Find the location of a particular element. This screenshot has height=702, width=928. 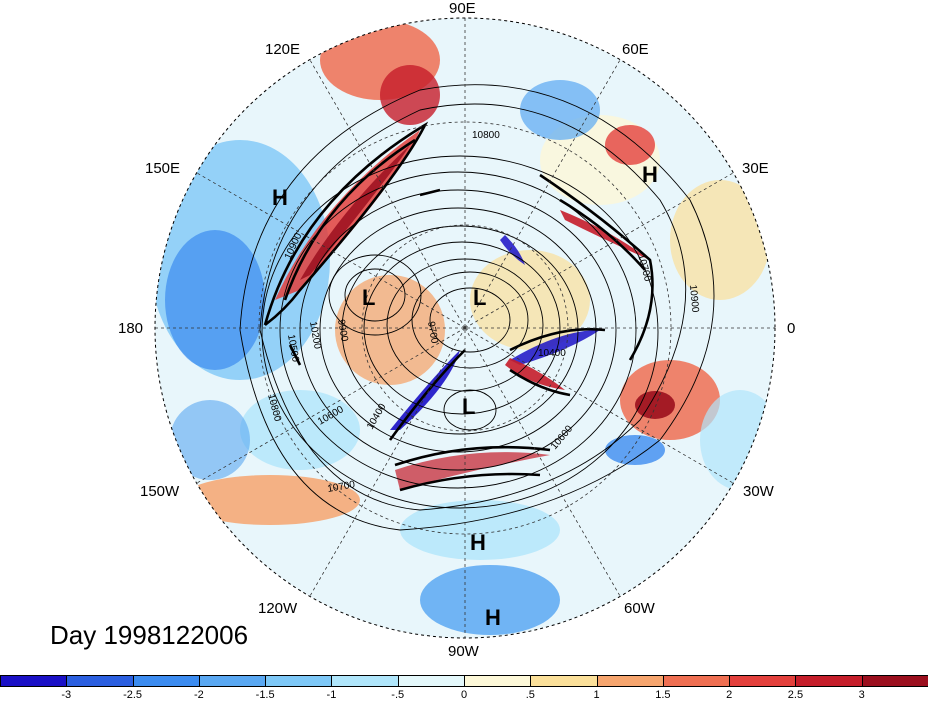

lon-label-120e: 120E is located at coordinates (283, 49).